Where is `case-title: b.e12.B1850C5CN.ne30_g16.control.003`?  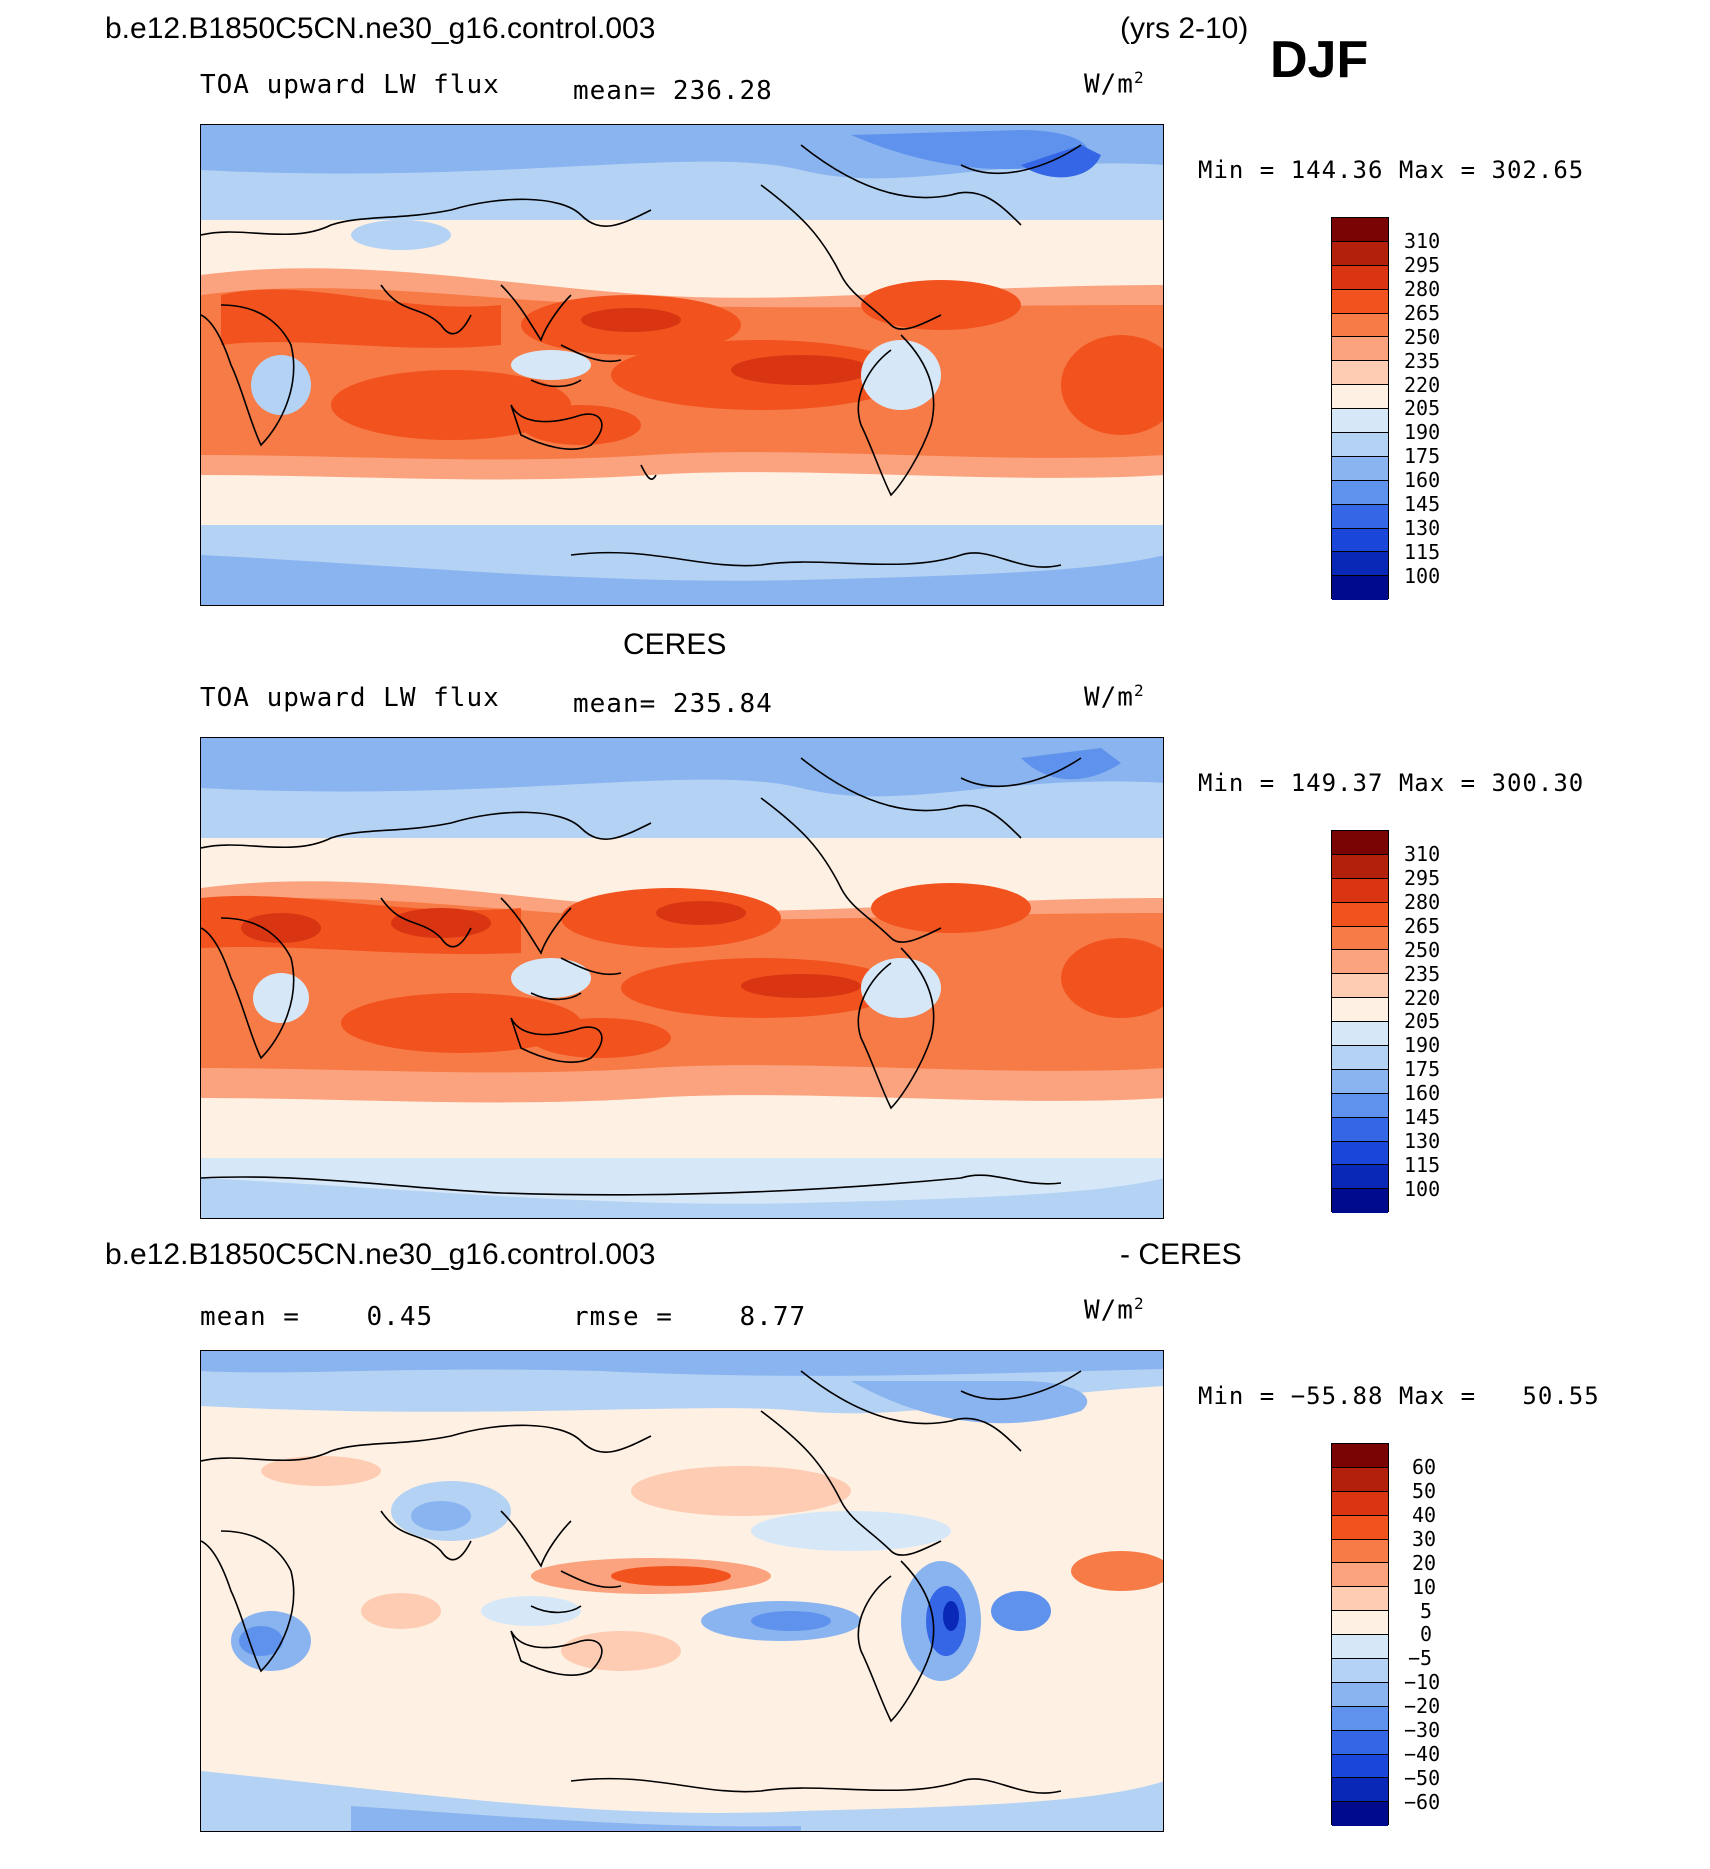
case-title: b.e12.B1850C5CN.ne30_g16.control.003 is located at coordinates (380, 28).